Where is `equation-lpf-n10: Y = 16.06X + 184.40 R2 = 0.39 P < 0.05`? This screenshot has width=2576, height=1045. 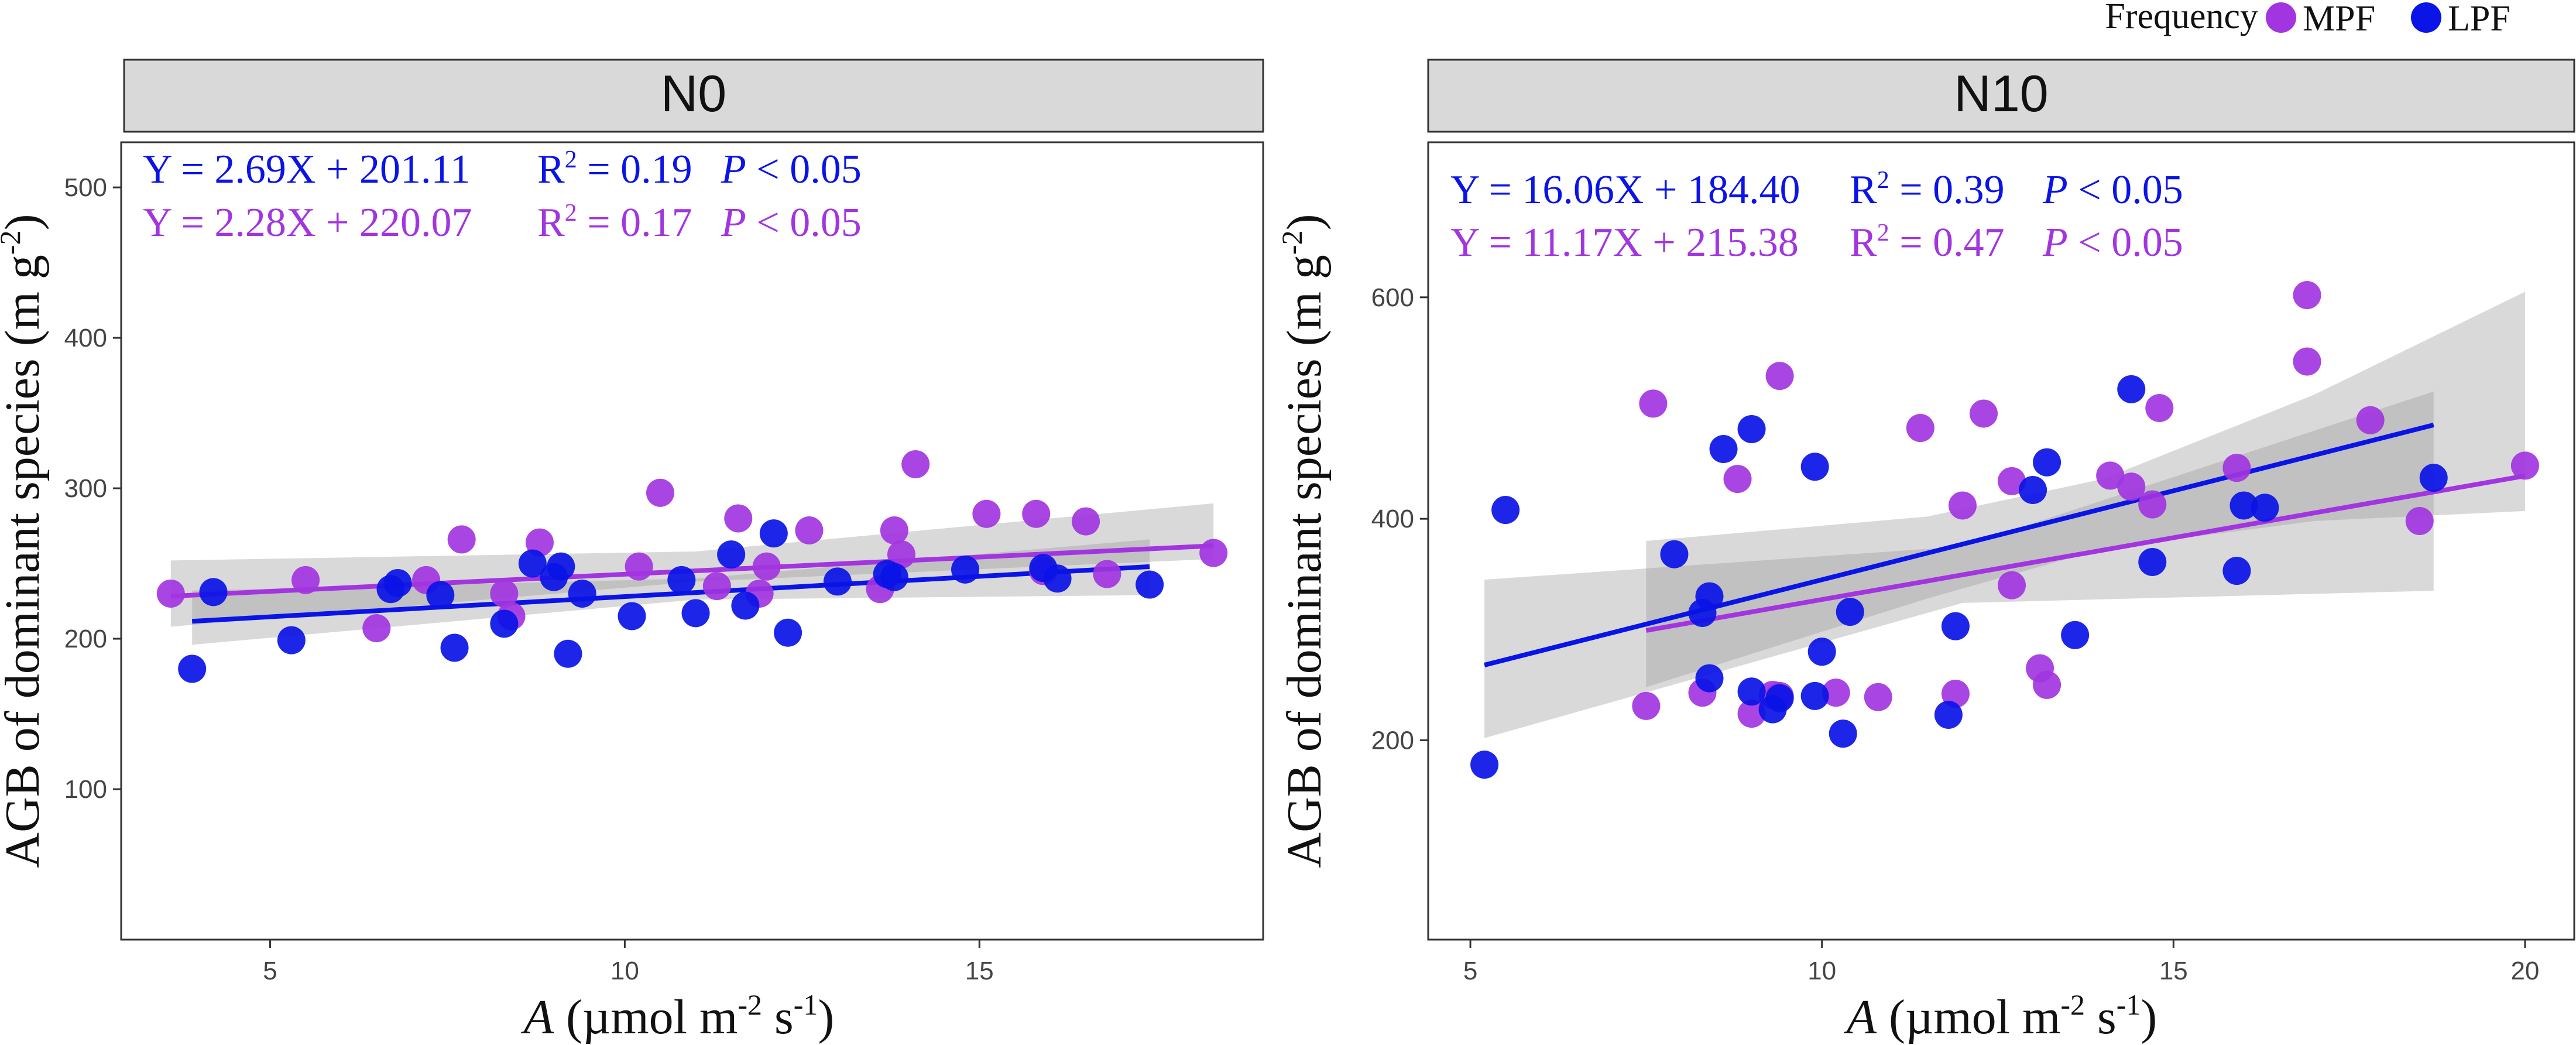
equation-lpf-n10: Y = 16.06X + 184.40 R2 = 0.39 P < 0.05 is located at coordinates (1817, 190).